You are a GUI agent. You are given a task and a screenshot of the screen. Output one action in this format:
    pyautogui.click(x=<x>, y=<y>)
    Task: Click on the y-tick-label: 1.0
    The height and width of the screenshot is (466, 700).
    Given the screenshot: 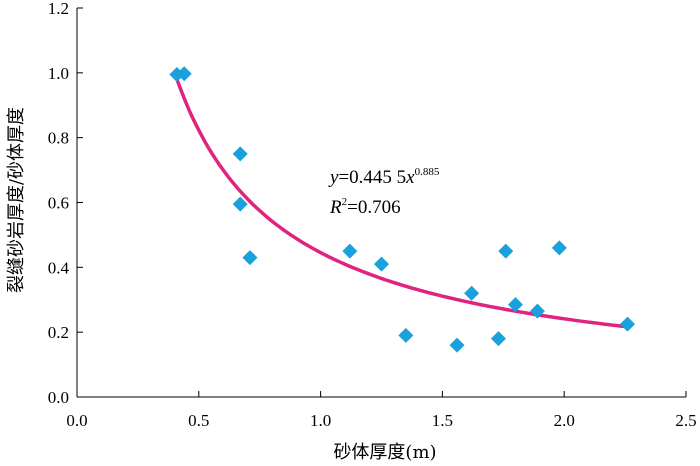 What is the action you would take?
    pyautogui.click(x=58, y=73)
    